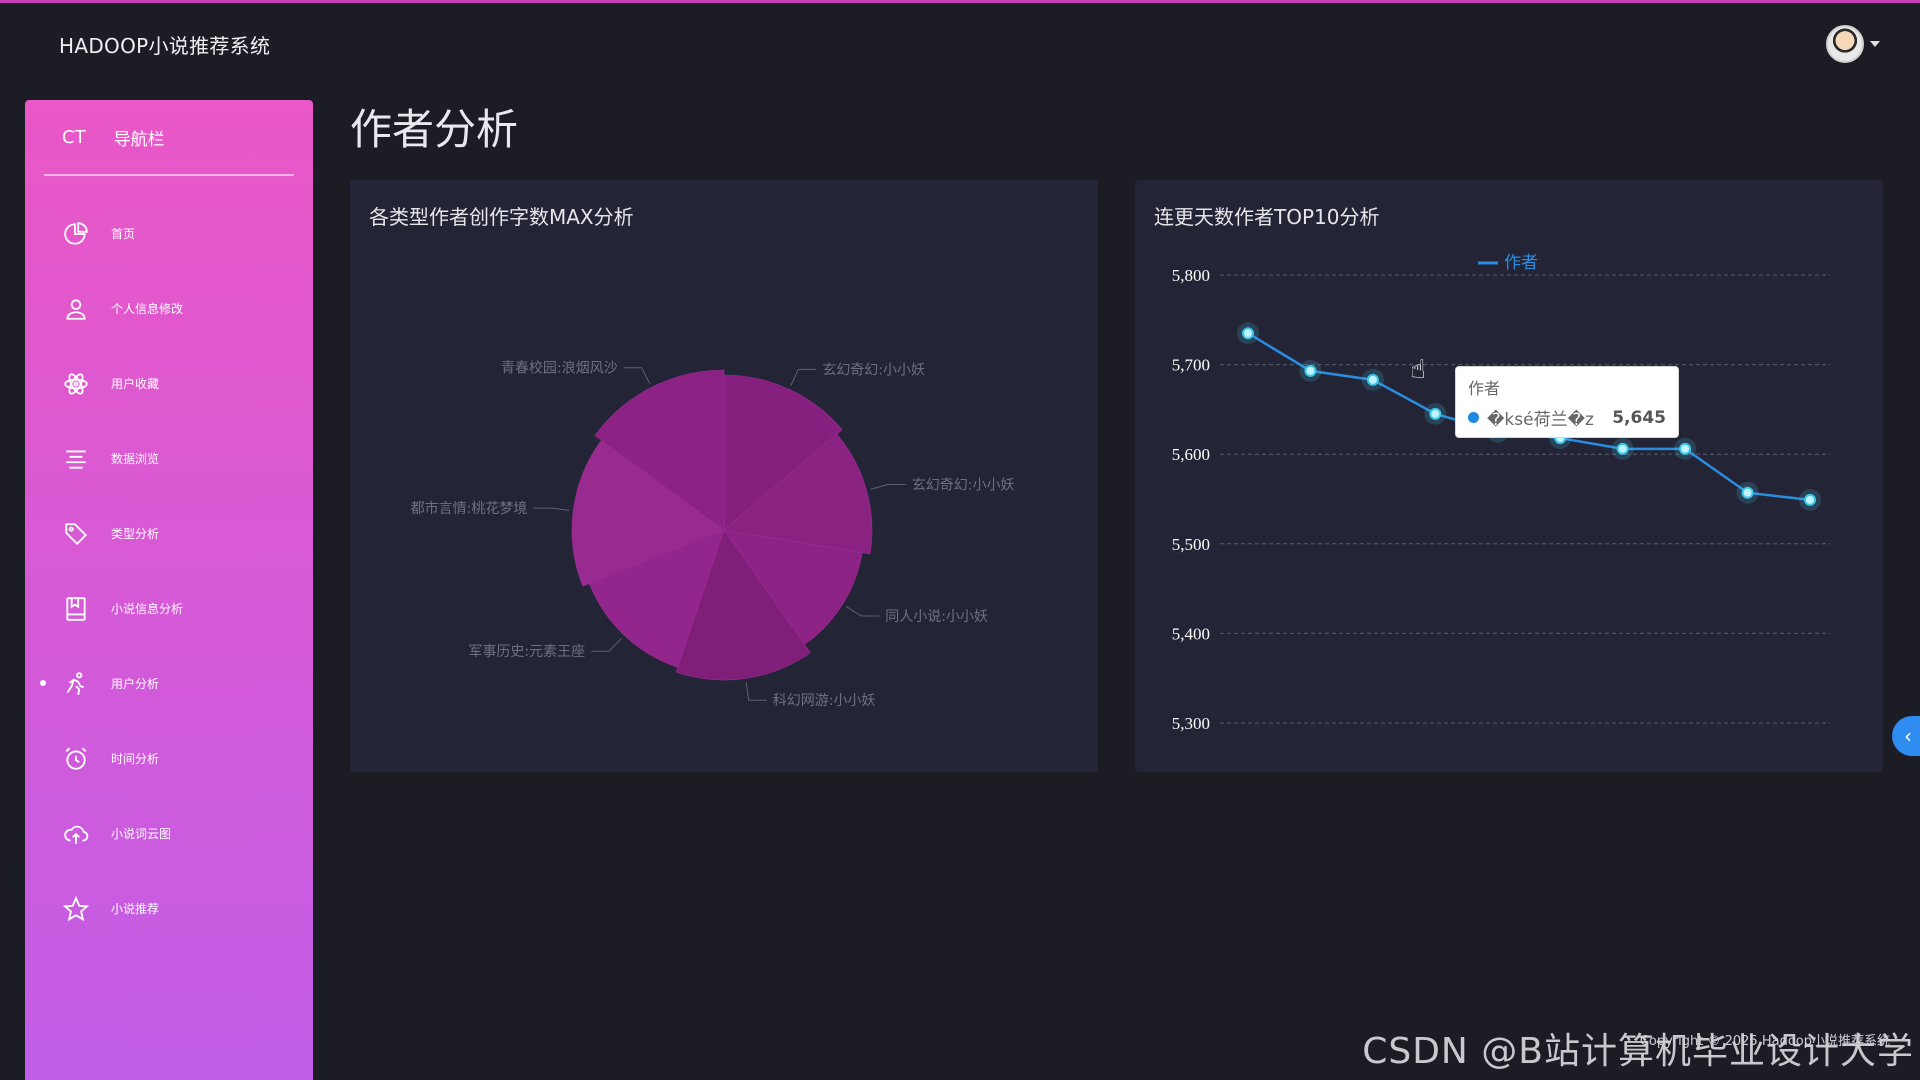  Describe the element at coordinates (1567, 402) in the screenshot. I see `chart-tooltip: 作者 �ksé荷兰�z 5,645` at that location.